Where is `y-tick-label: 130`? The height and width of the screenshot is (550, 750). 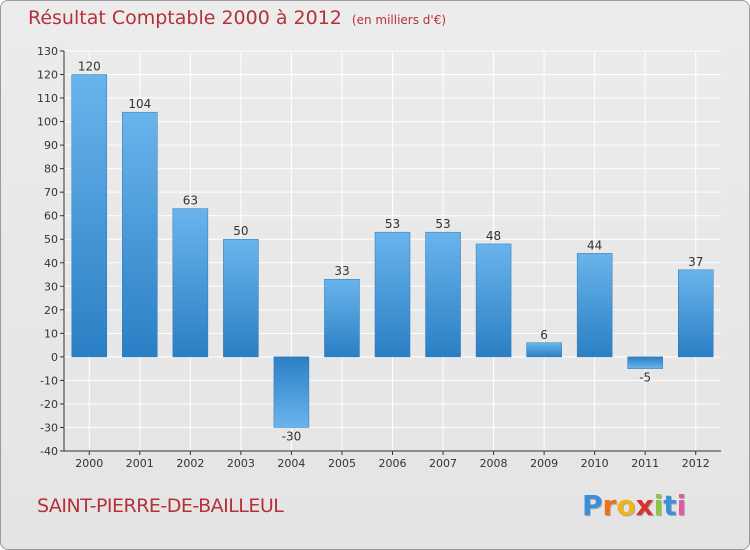
y-tick-label: 130 is located at coordinates (47, 51).